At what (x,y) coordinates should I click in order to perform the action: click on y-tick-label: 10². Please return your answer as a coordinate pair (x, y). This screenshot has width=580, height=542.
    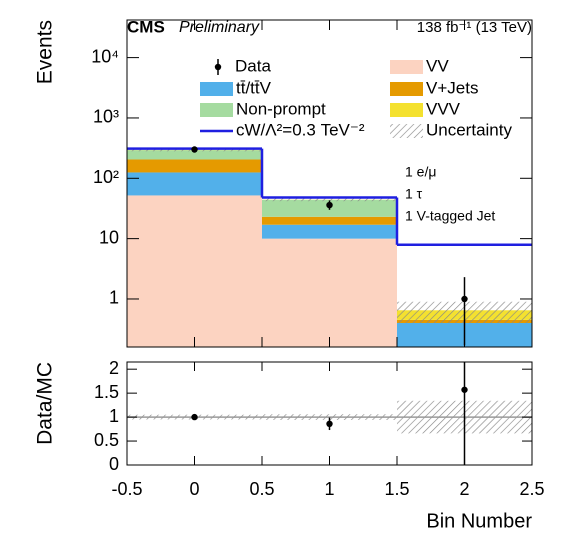
    Looking at the image, I should click on (106, 177).